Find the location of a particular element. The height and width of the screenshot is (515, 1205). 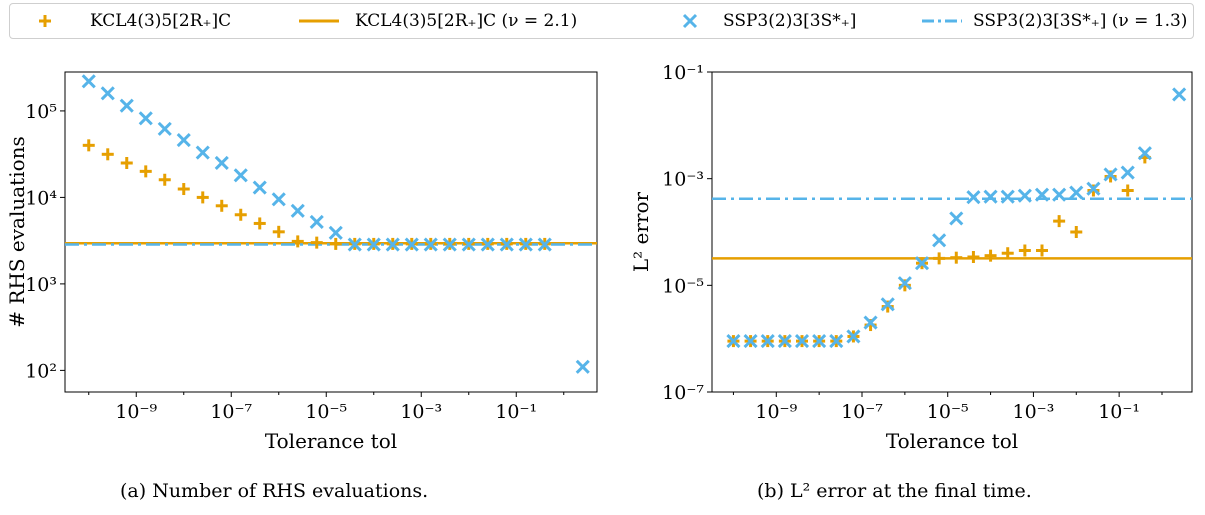

legend-dashdot-line is located at coordinates (942, 21).